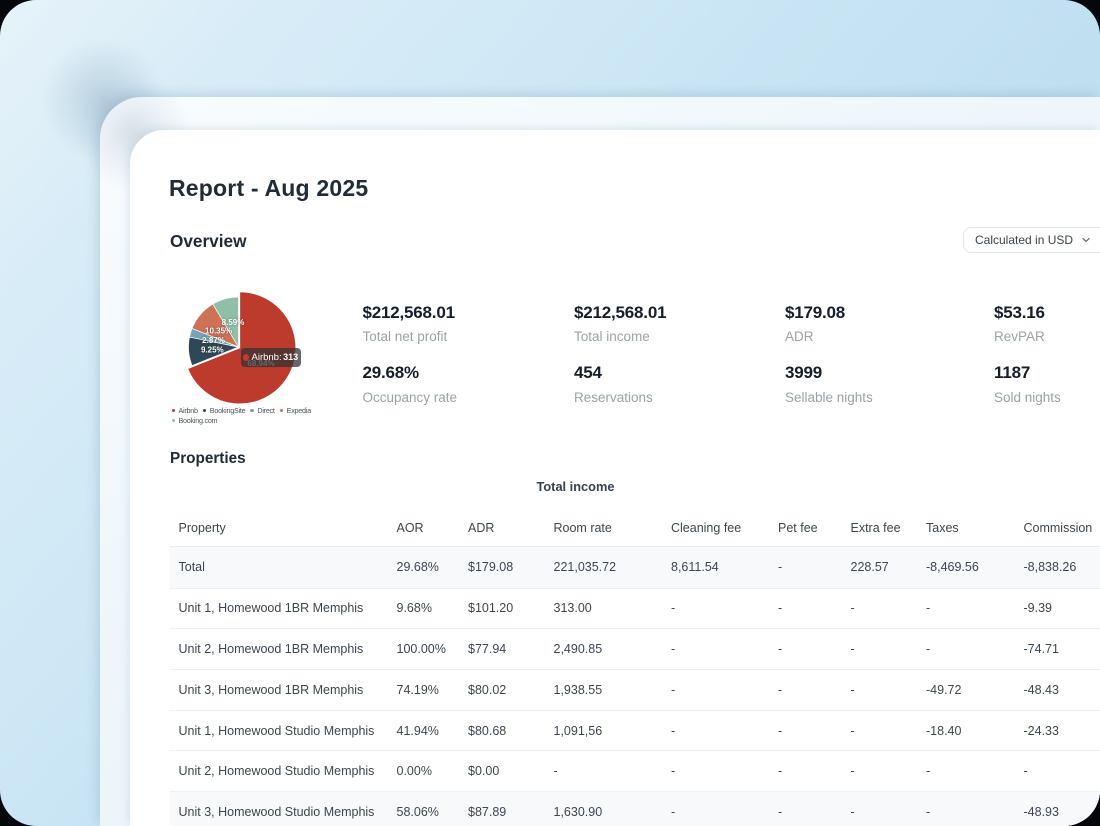 The width and height of the screenshot is (1100, 826). Describe the element at coordinates (213, 340) in the screenshot. I see `svg-text: 2.87%` at that location.